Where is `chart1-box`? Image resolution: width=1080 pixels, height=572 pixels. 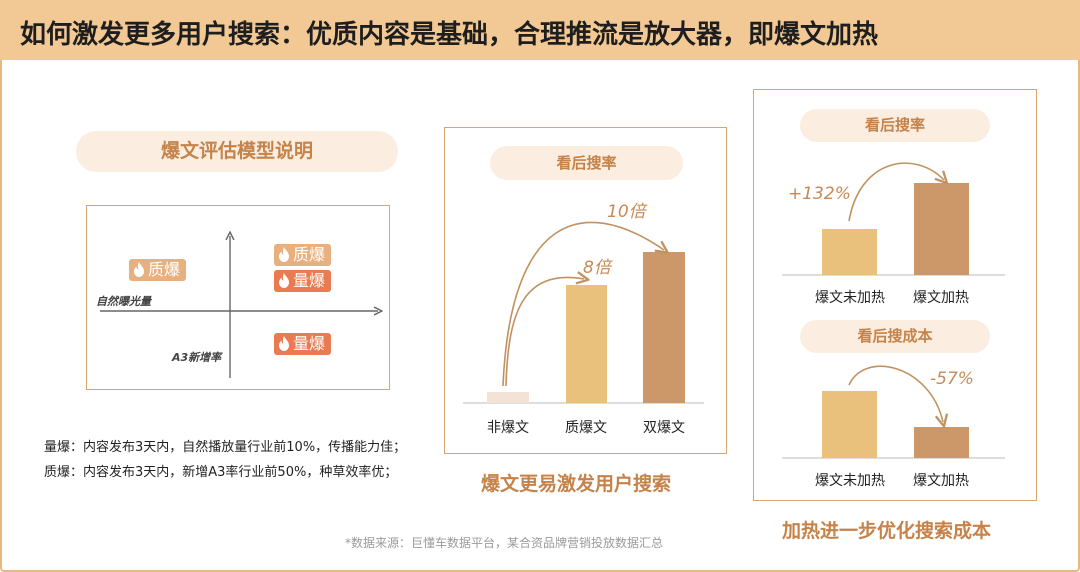
chart1-box is located at coordinates (585, 290).